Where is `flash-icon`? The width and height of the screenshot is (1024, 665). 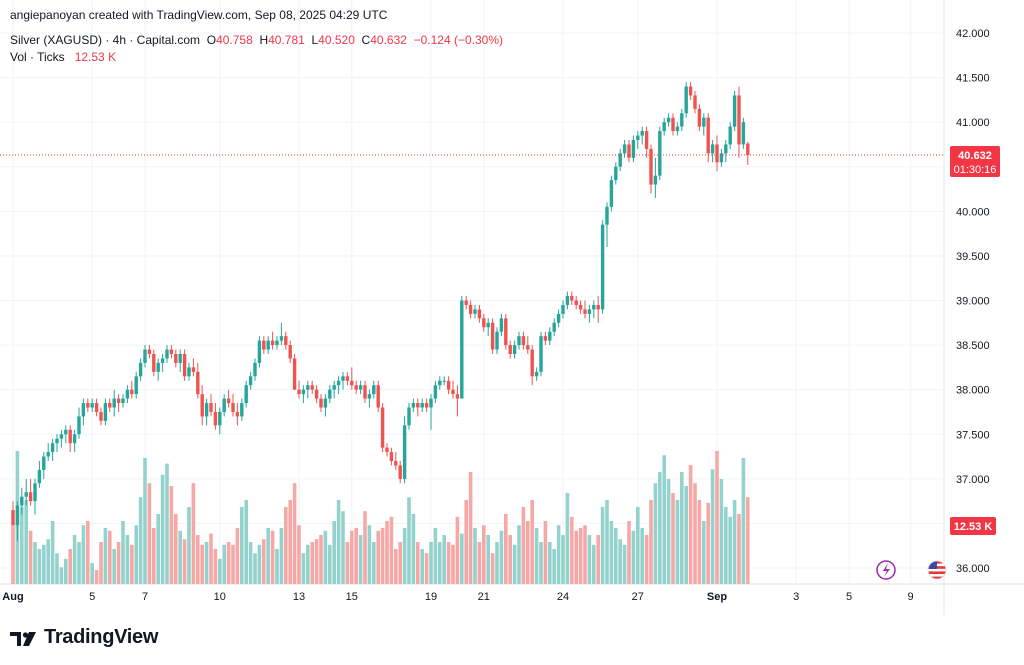 flash-icon is located at coordinates (886, 570).